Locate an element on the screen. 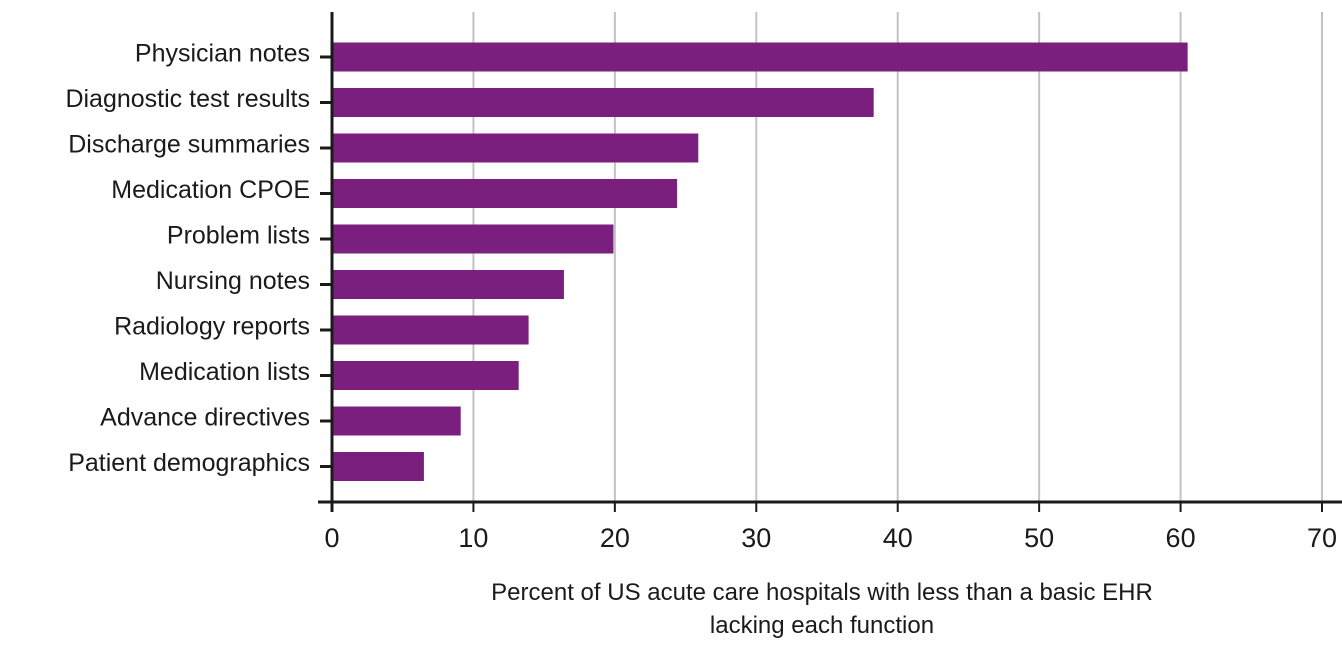 Image resolution: width=1342 pixels, height=646 pixels. x-tick-label: 20 is located at coordinates (615, 538).